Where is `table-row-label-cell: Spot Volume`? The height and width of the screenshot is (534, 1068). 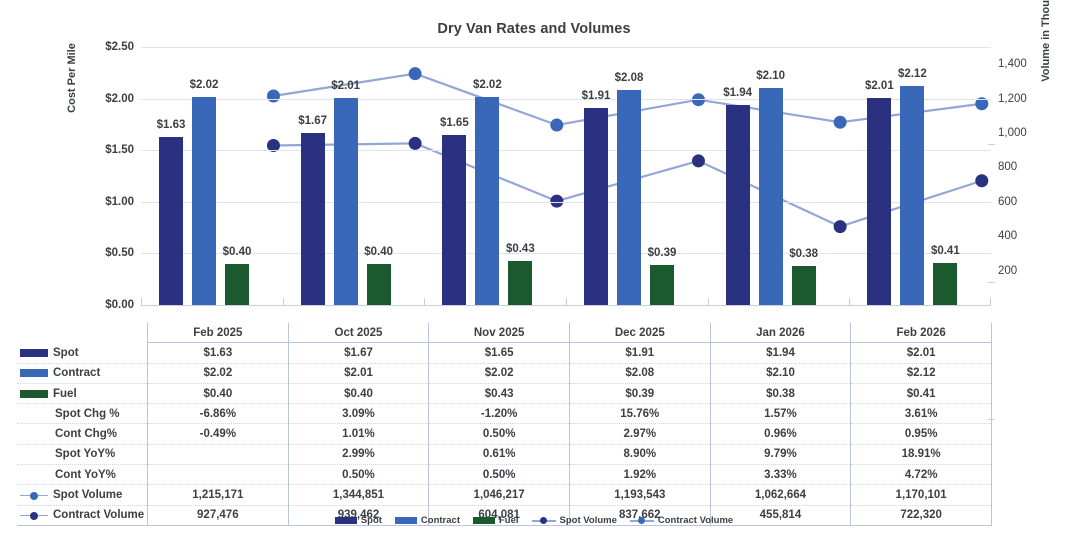
table-row-label-cell: Spot Volume is located at coordinates (82, 495).